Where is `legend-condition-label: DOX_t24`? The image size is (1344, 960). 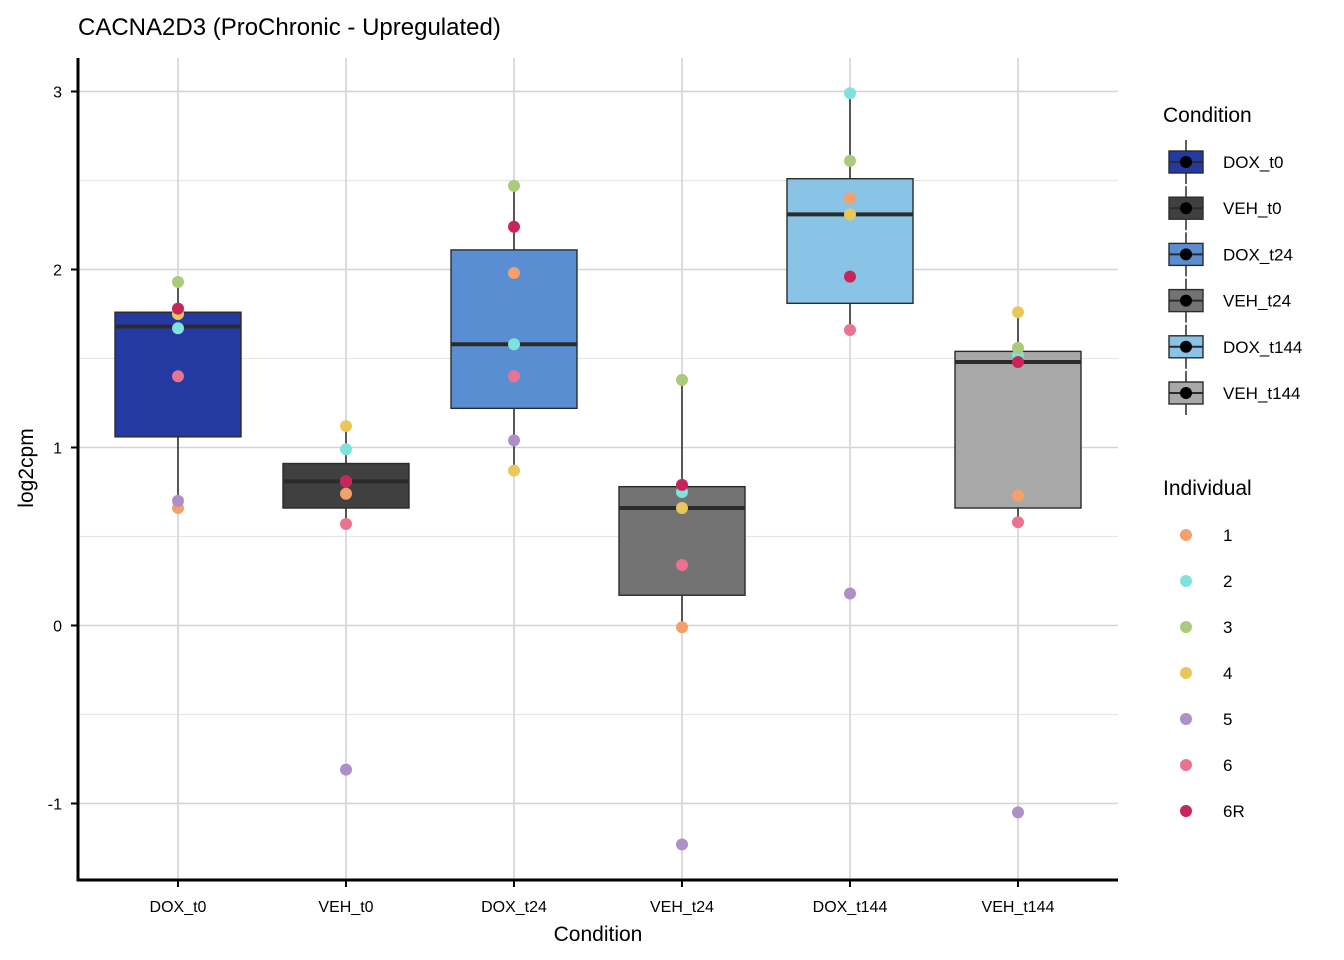
legend-condition-label: DOX_t24 is located at coordinates (1258, 254).